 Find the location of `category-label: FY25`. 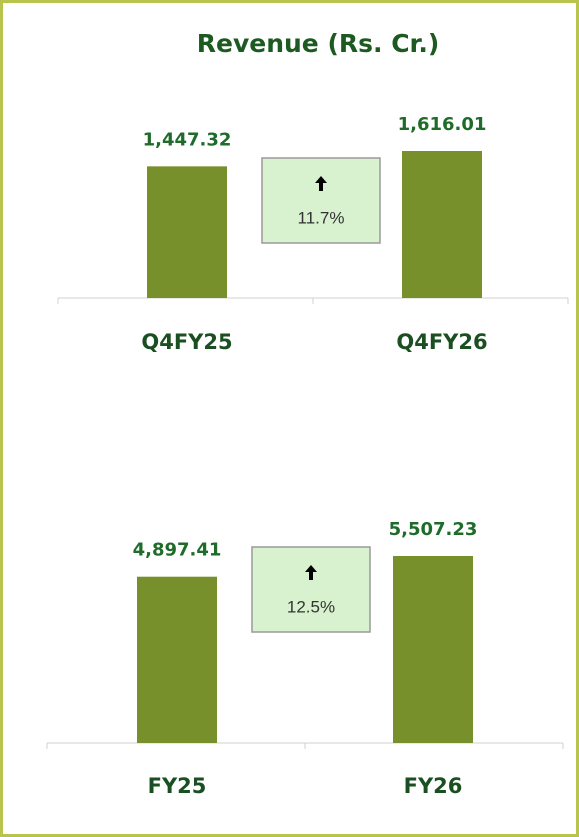

category-label: FY25 is located at coordinates (177, 786).